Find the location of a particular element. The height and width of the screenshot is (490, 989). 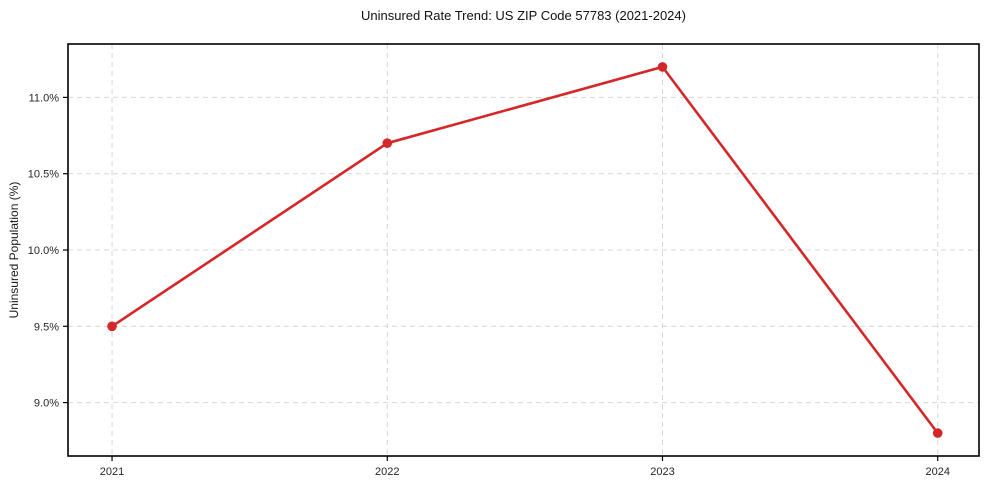

y-tick-label: 9.0% is located at coordinates (46, 404).